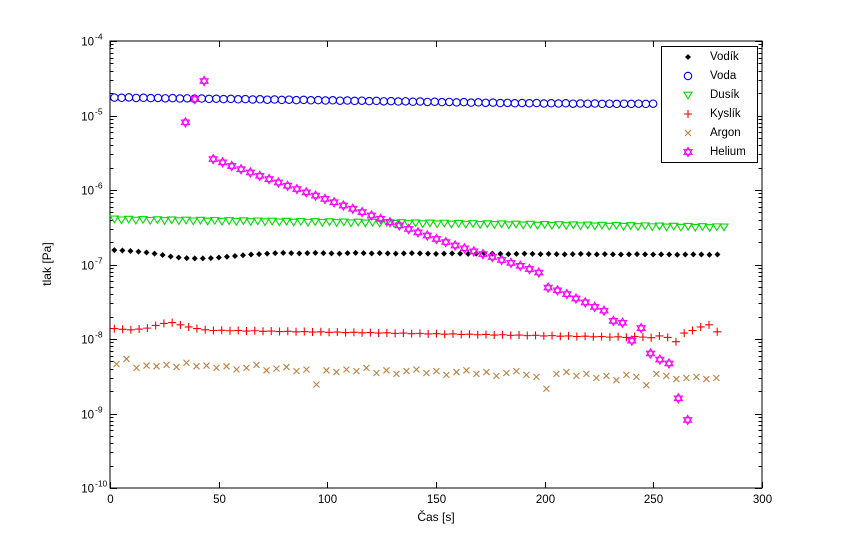  I want to click on x-marker-icon, so click(688, 133).